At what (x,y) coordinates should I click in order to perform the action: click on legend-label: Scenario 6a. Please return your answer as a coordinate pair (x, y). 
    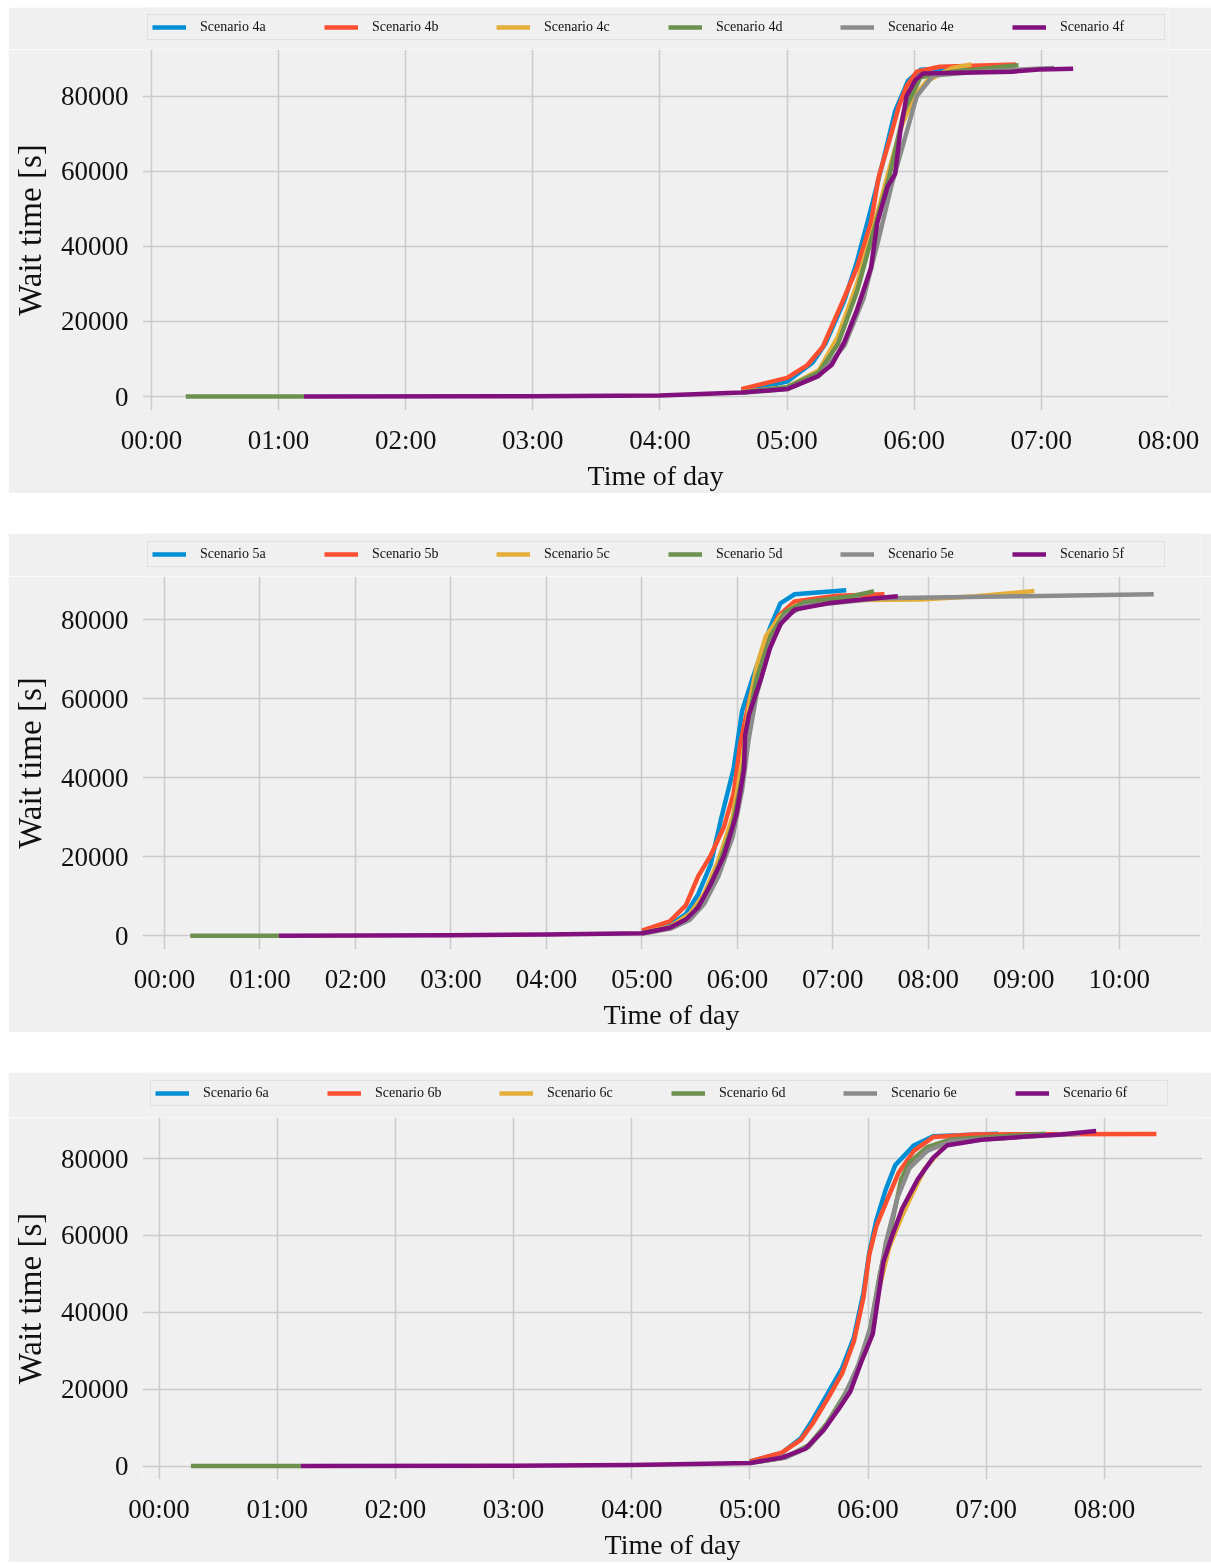
    Looking at the image, I should click on (236, 1093).